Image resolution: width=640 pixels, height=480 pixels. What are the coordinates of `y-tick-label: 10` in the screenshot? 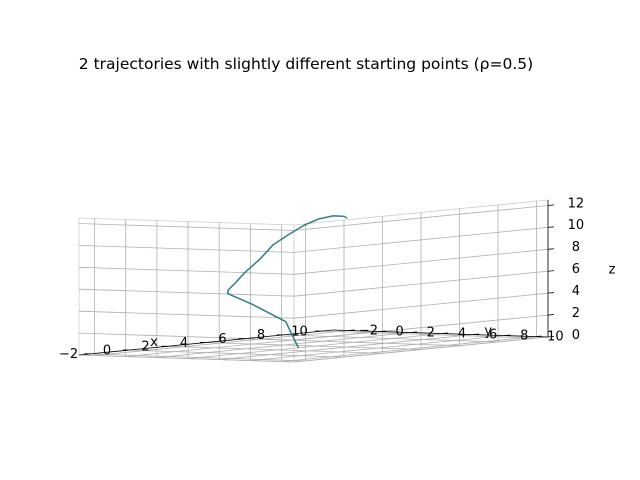 It's located at (555, 337).